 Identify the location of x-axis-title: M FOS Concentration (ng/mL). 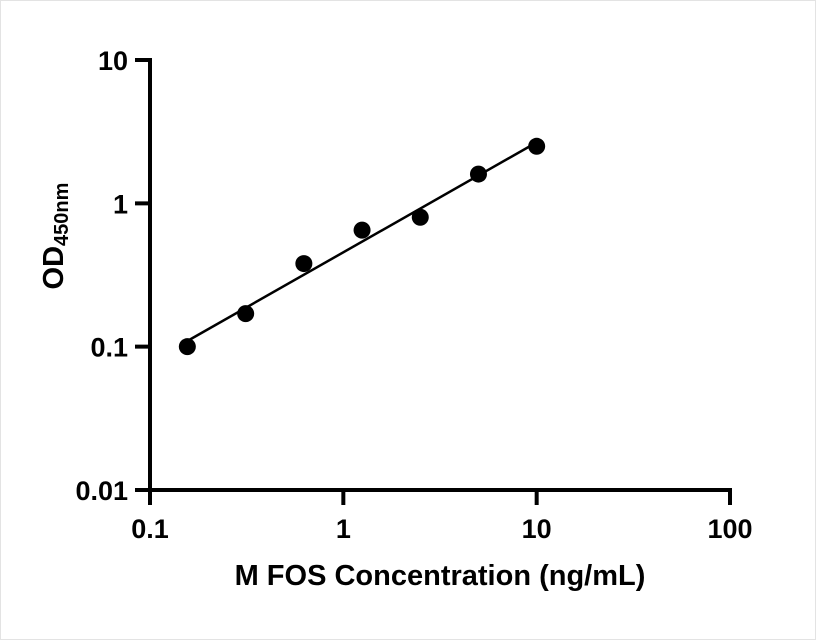
(440, 576).